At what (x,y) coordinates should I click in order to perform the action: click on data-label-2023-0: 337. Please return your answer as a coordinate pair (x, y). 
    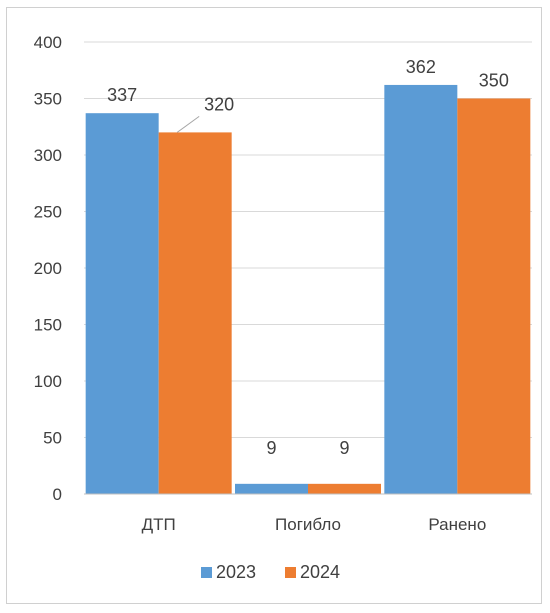
    Looking at the image, I should click on (122, 95).